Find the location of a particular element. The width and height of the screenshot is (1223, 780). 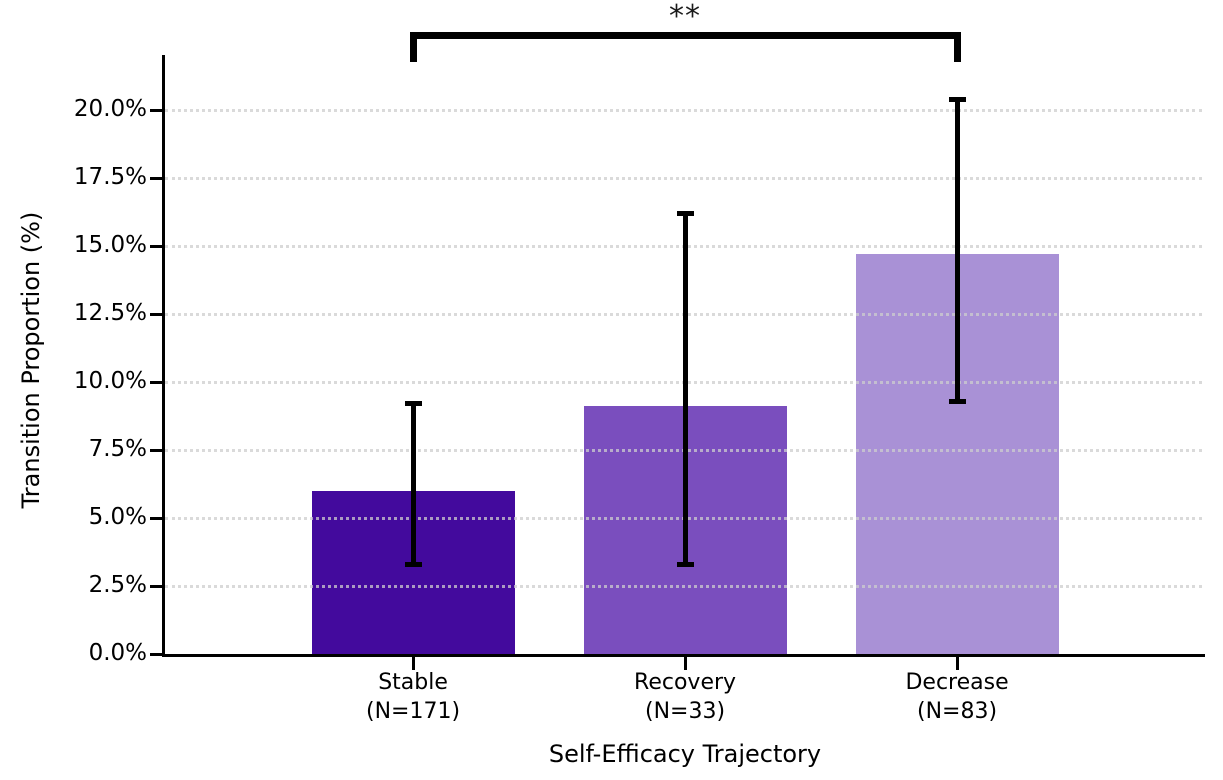

x-tick-label-stable: Stable (N=171) is located at coordinates (413, 697).